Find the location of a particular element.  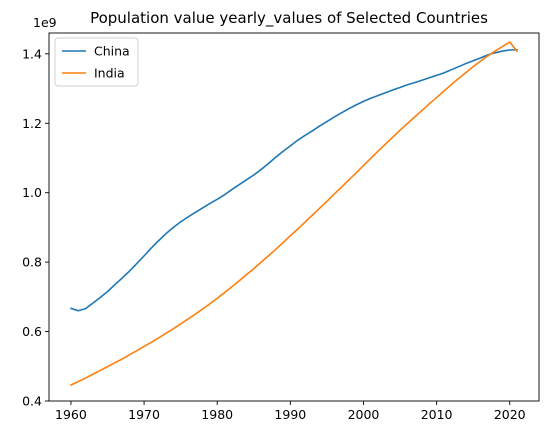

y-tick-label: 0.6 is located at coordinates (32, 331).